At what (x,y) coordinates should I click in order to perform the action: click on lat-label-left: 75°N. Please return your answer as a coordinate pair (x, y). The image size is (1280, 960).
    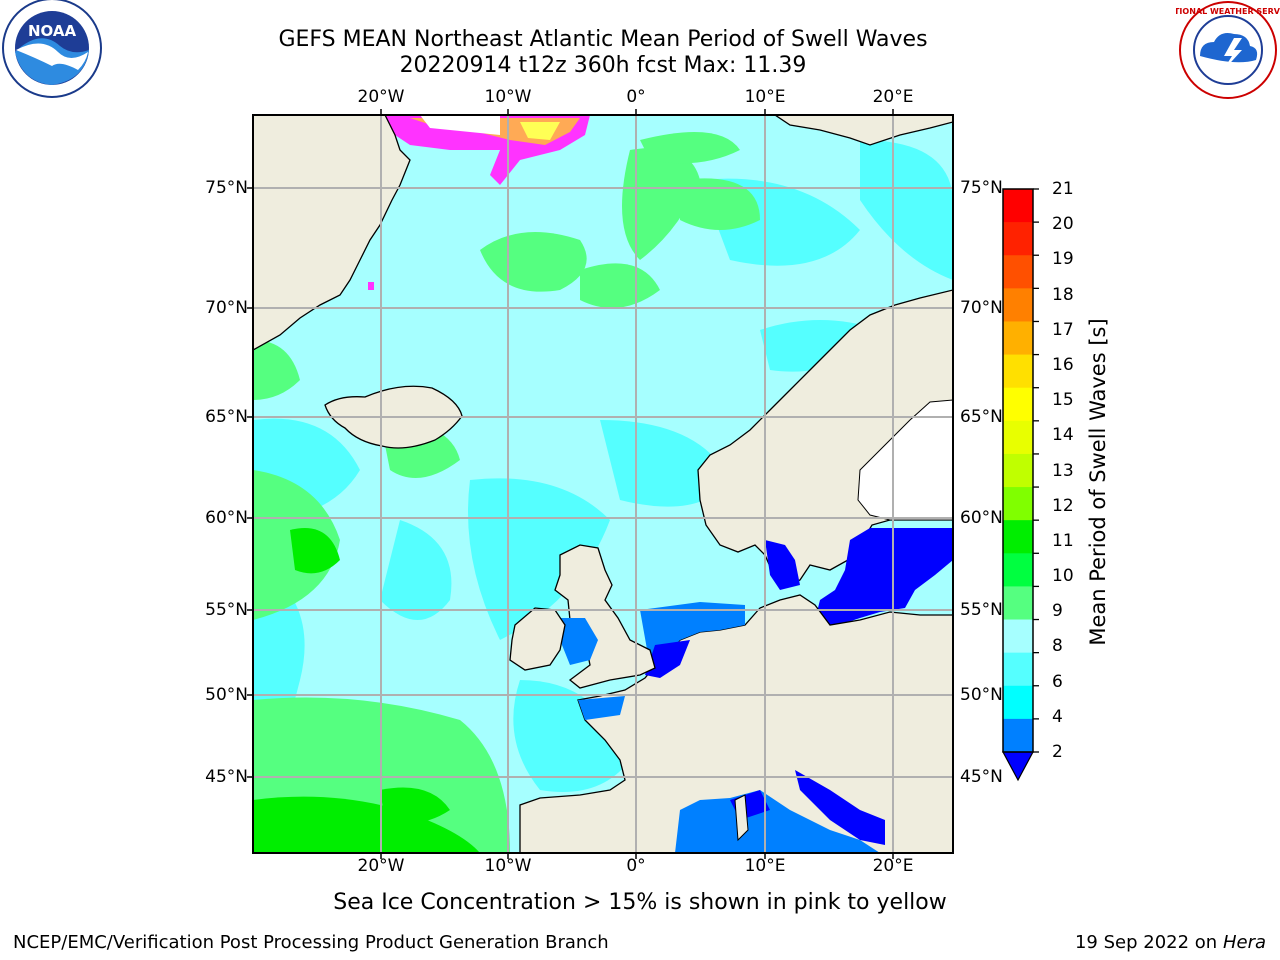
    Looking at the image, I should click on (226, 188).